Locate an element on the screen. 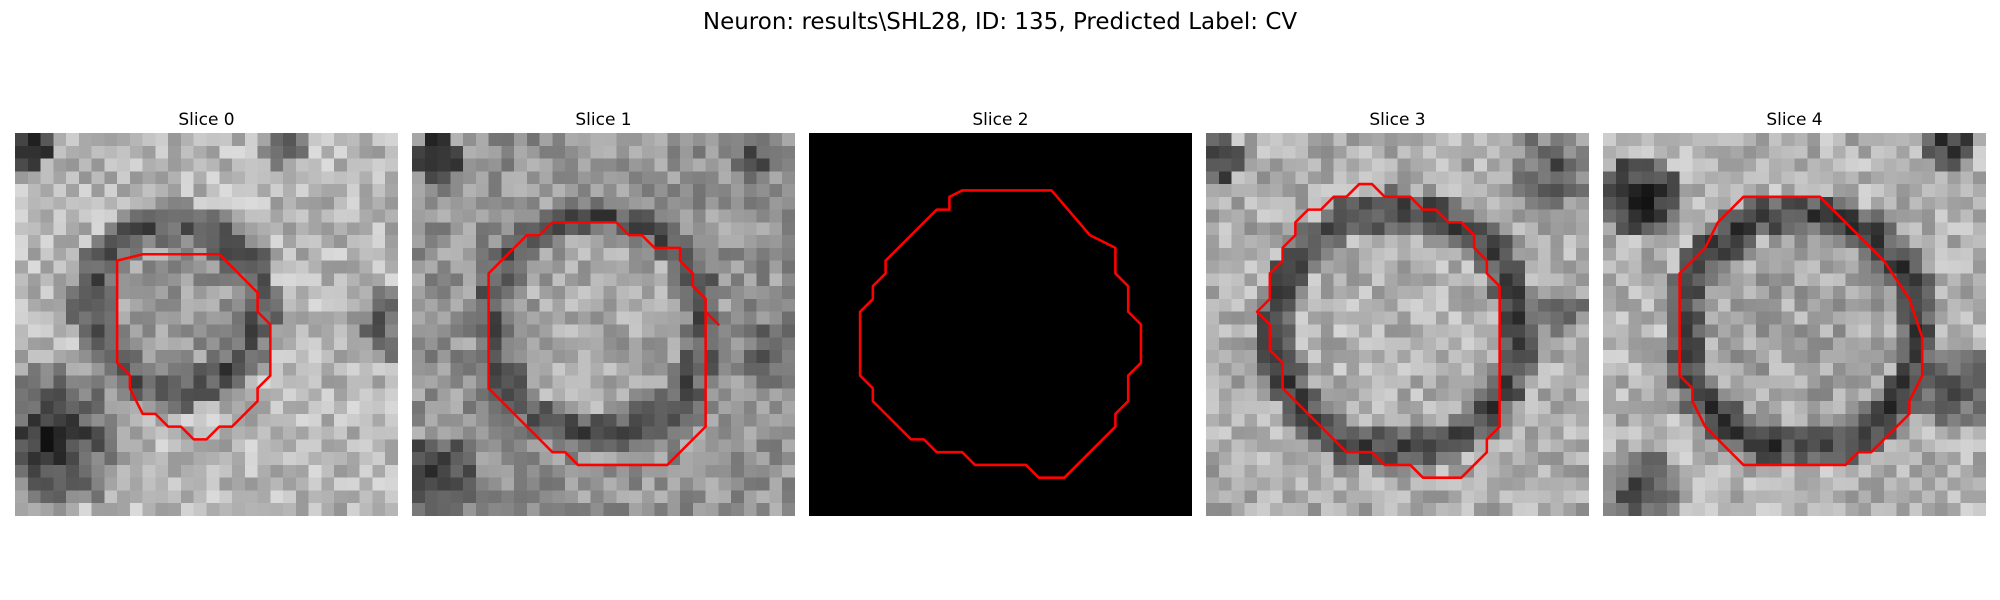 The width and height of the screenshot is (2000, 600). slice-2-svg is located at coordinates (1000, 324).